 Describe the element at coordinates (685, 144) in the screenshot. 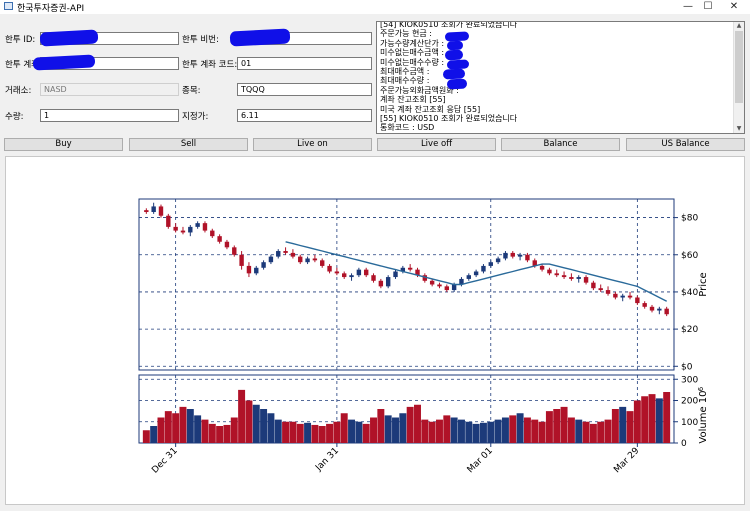

I see `us-balance-button: US Balance` at that location.